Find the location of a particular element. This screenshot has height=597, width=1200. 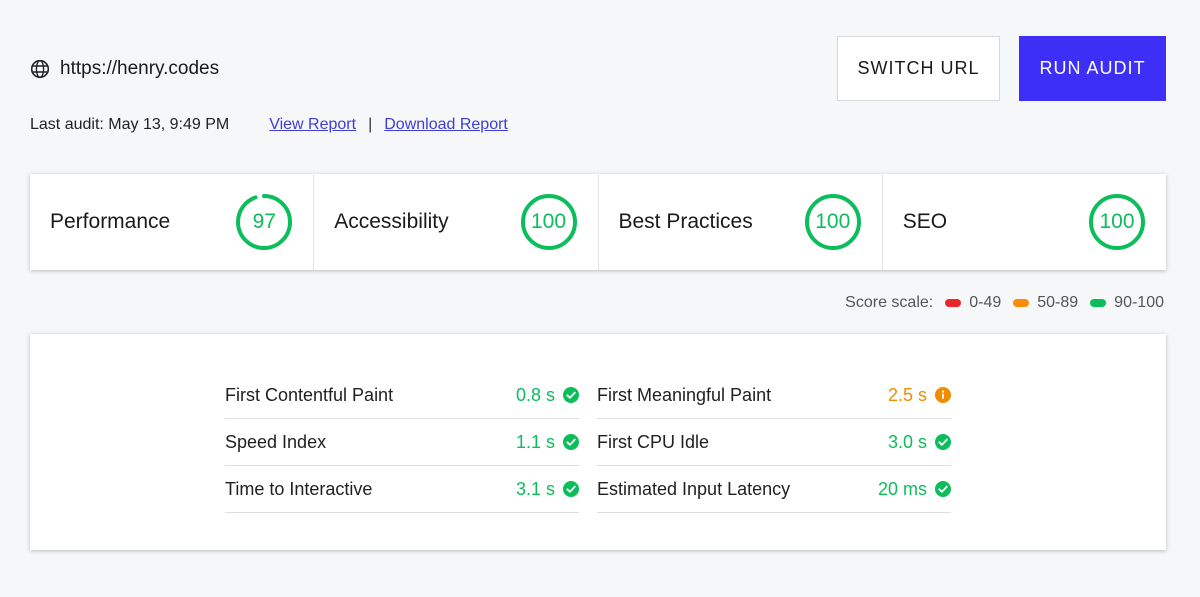

score-value: 97 is located at coordinates (264, 221).